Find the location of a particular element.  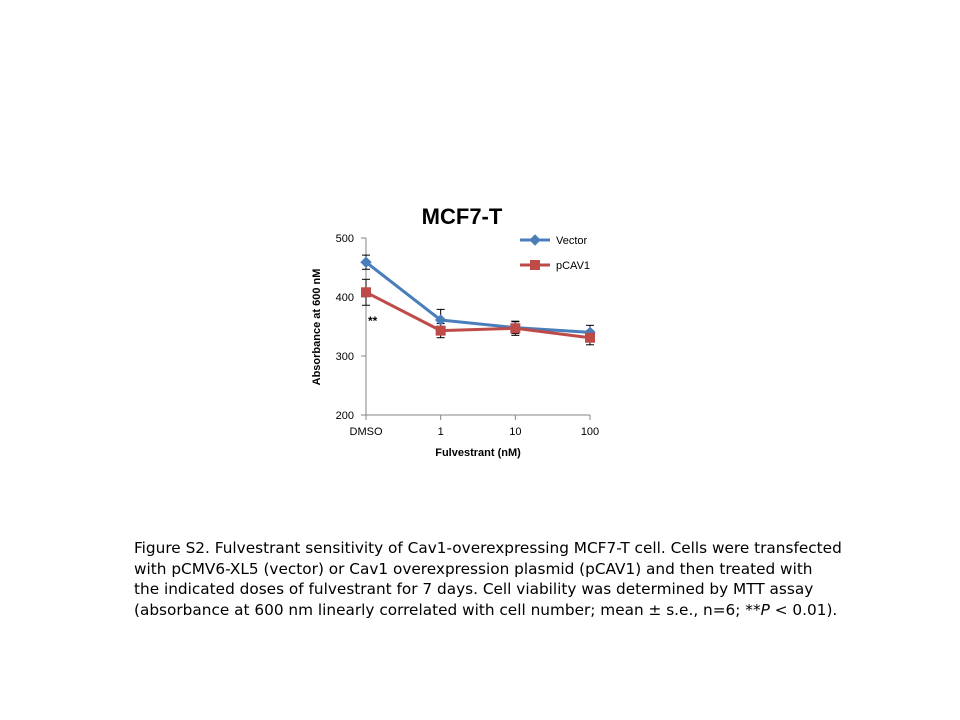

caption-p-symbol: P is located at coordinates (765, 610).